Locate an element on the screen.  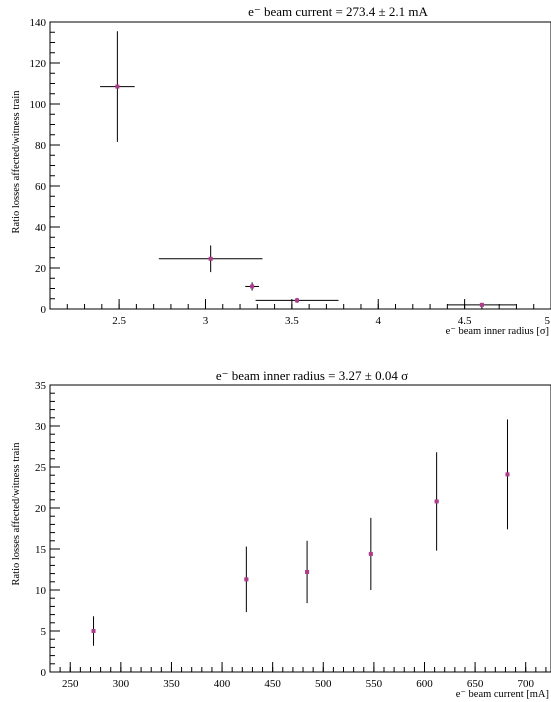
bottom-x-tick-label: 550 is located at coordinates (374, 684).